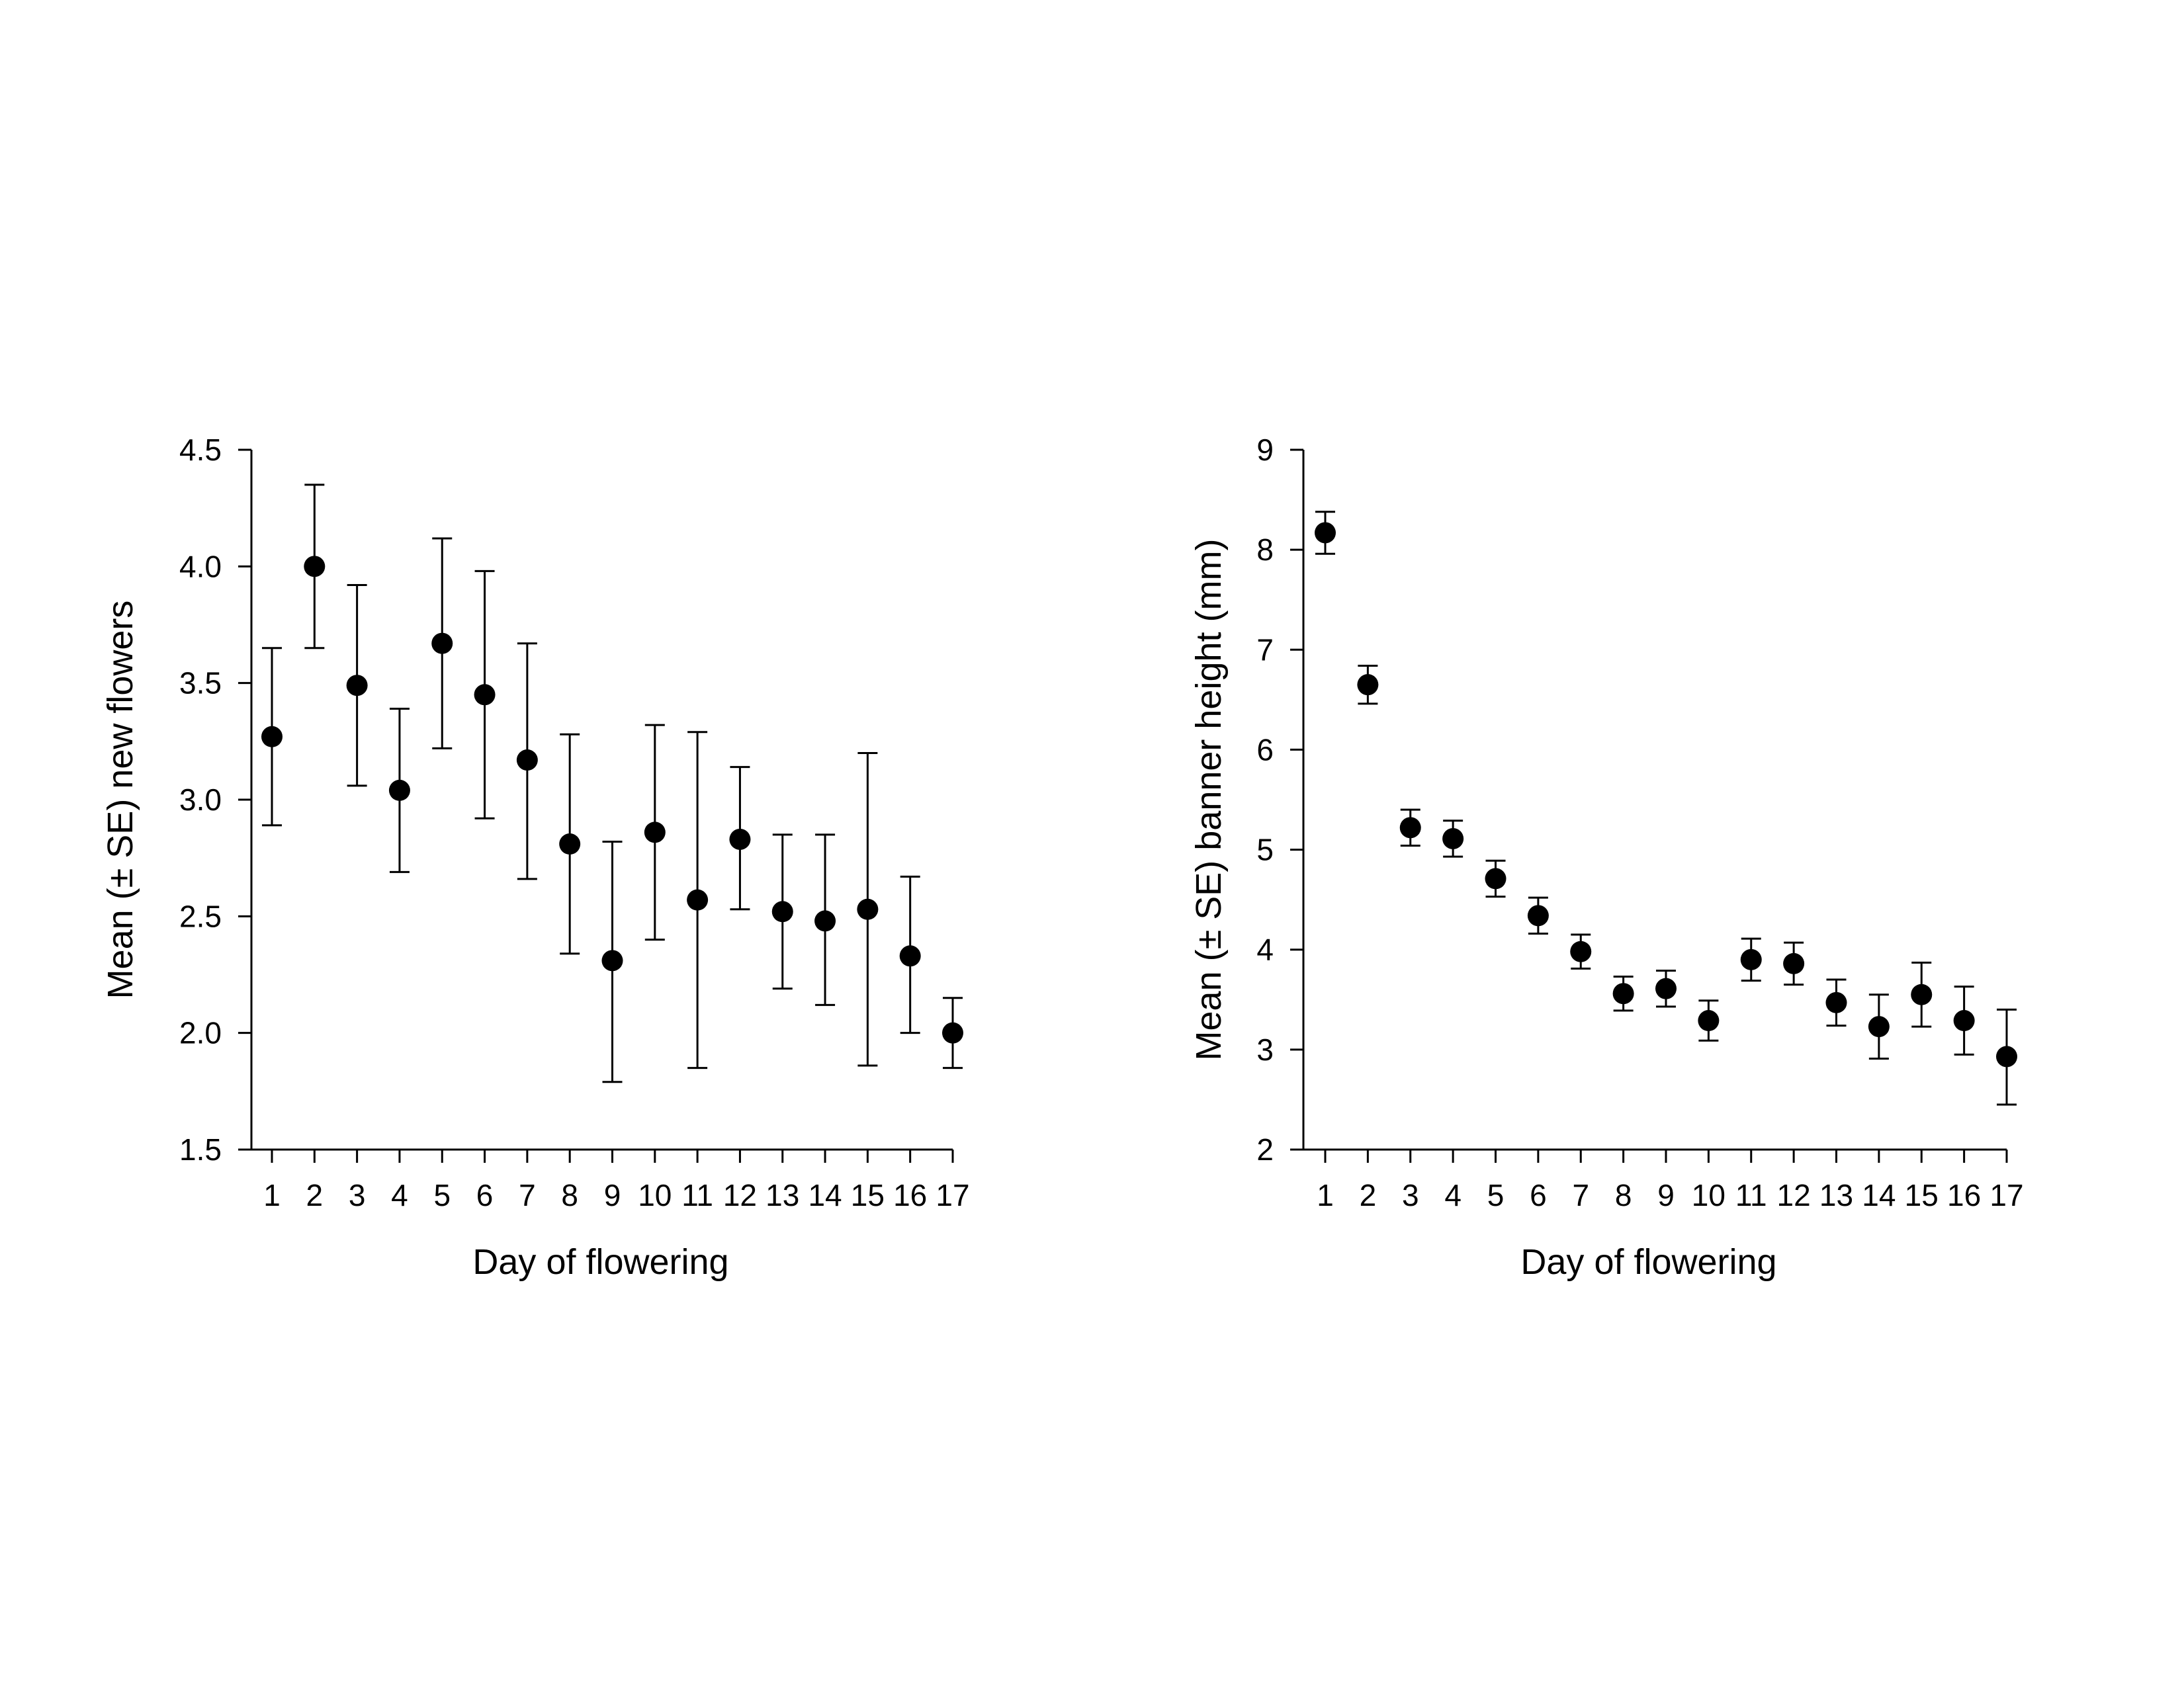  Describe the element at coordinates (1265, 950) in the screenshot. I see `y-tick-label: 4` at that location.